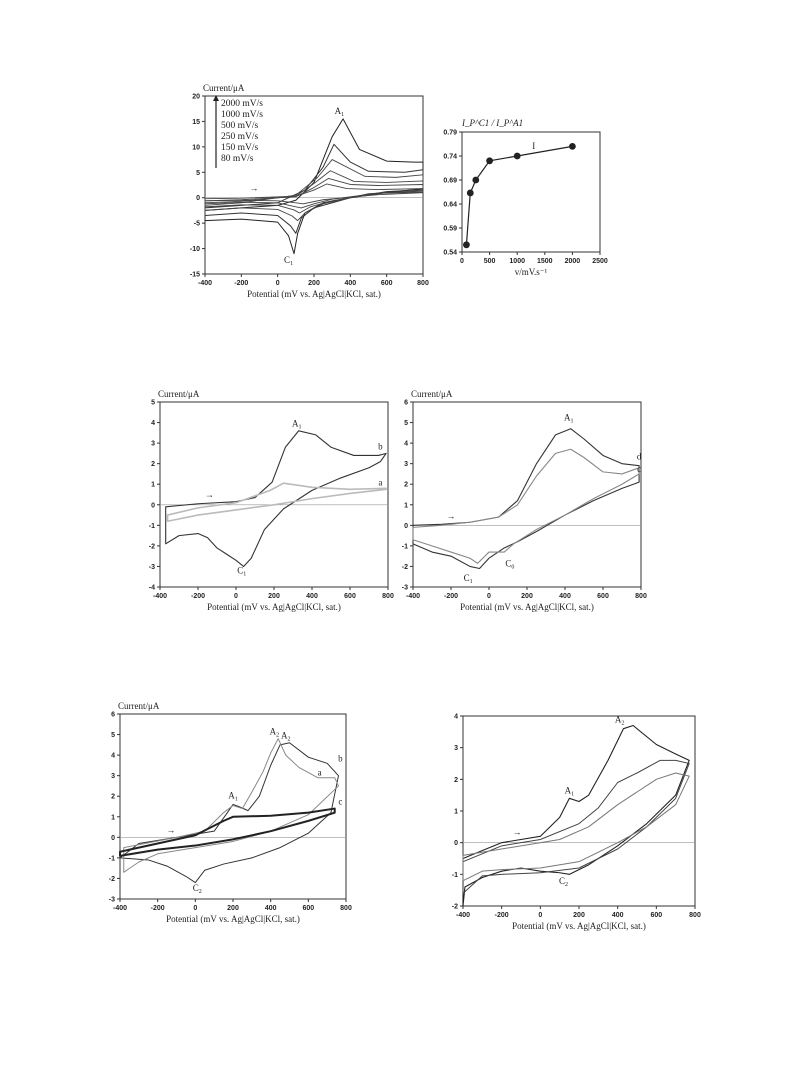 The height and width of the screenshot is (1076, 793). Describe the element at coordinates (195, 249) in the screenshot. I see `y-tick-label: -10` at that location.